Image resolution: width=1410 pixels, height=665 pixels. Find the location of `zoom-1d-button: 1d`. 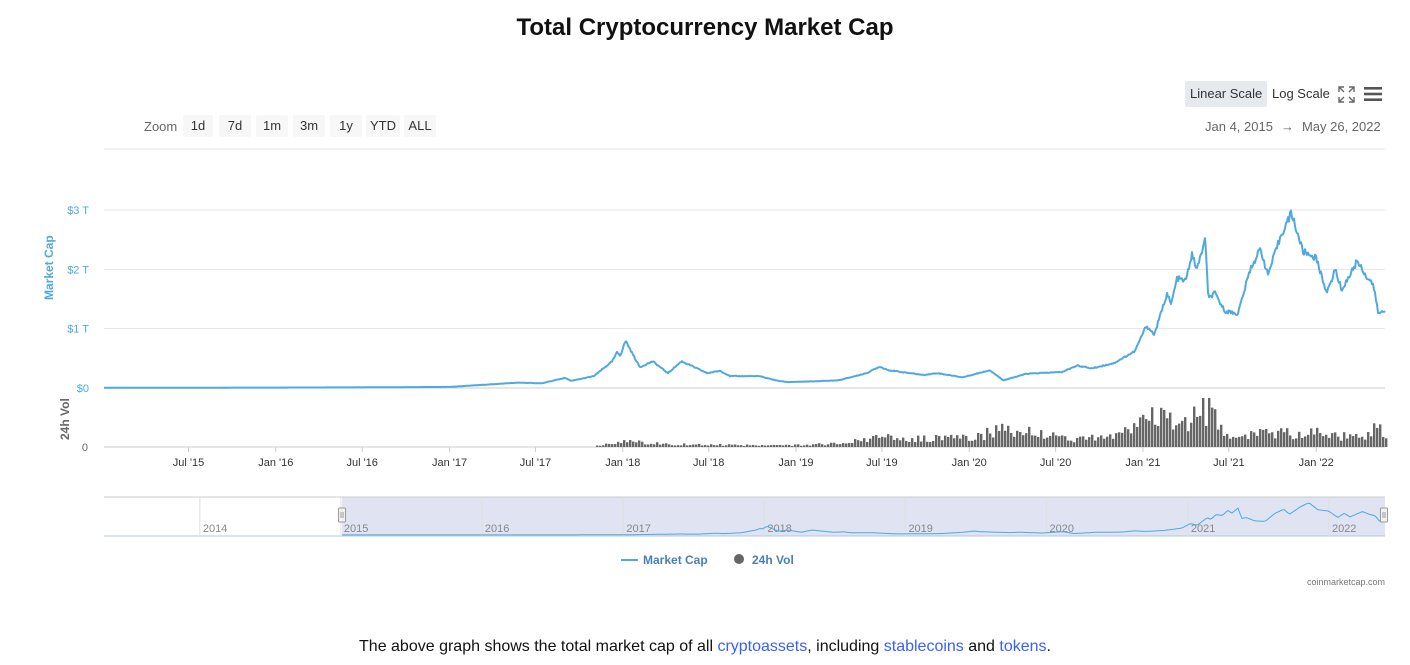

zoom-1d-button: 1d is located at coordinates (198, 126).